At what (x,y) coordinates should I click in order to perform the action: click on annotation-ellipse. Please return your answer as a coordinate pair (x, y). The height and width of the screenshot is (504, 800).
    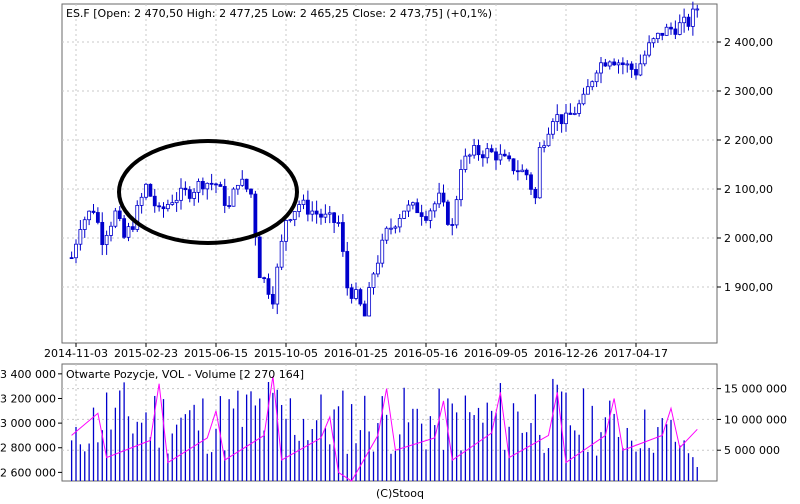
    Looking at the image, I should click on (208, 192).